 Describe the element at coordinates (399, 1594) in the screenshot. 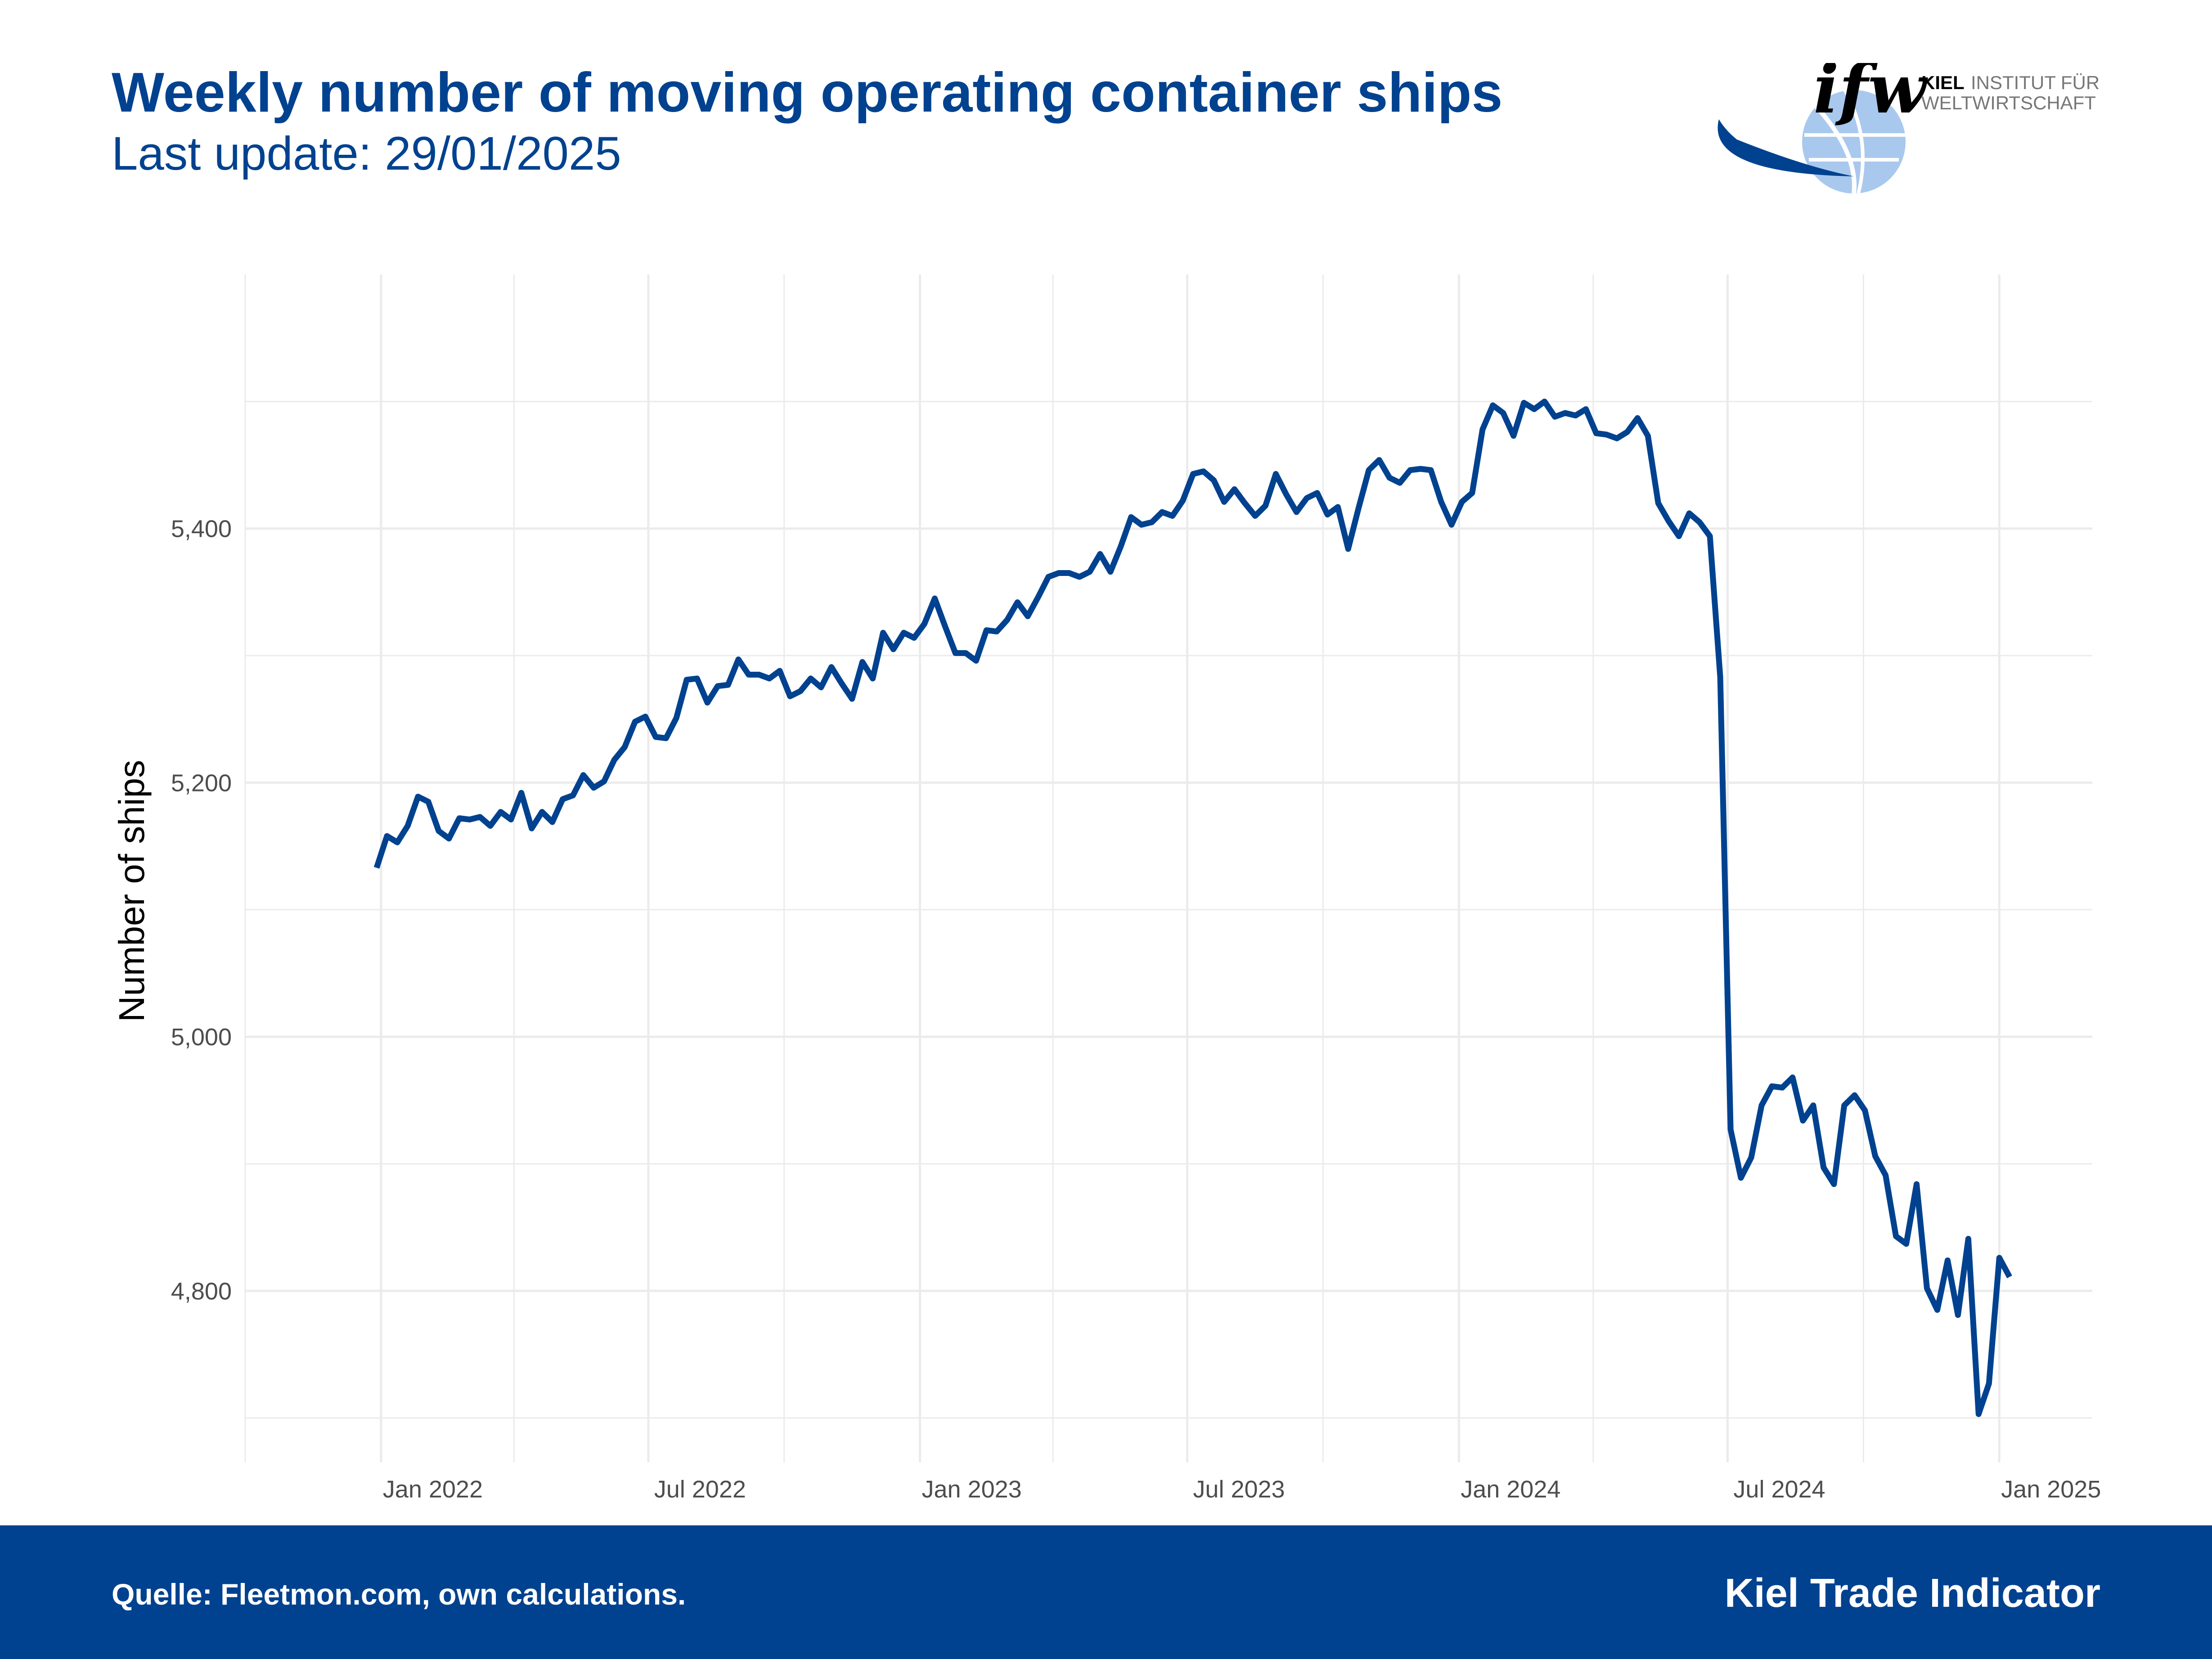

I see `footer-source: Quelle: Fleetmon.com, own calculations.` at that location.